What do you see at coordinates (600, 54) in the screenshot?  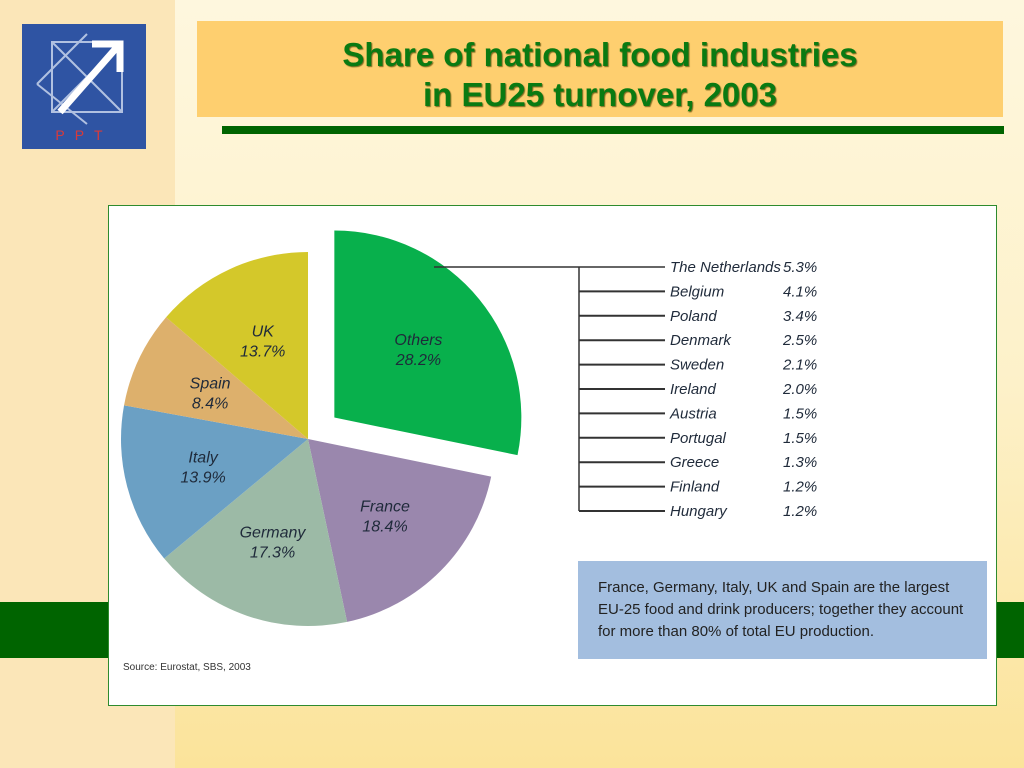 I see `title-line-1: Share of national food industries` at bounding box center [600, 54].